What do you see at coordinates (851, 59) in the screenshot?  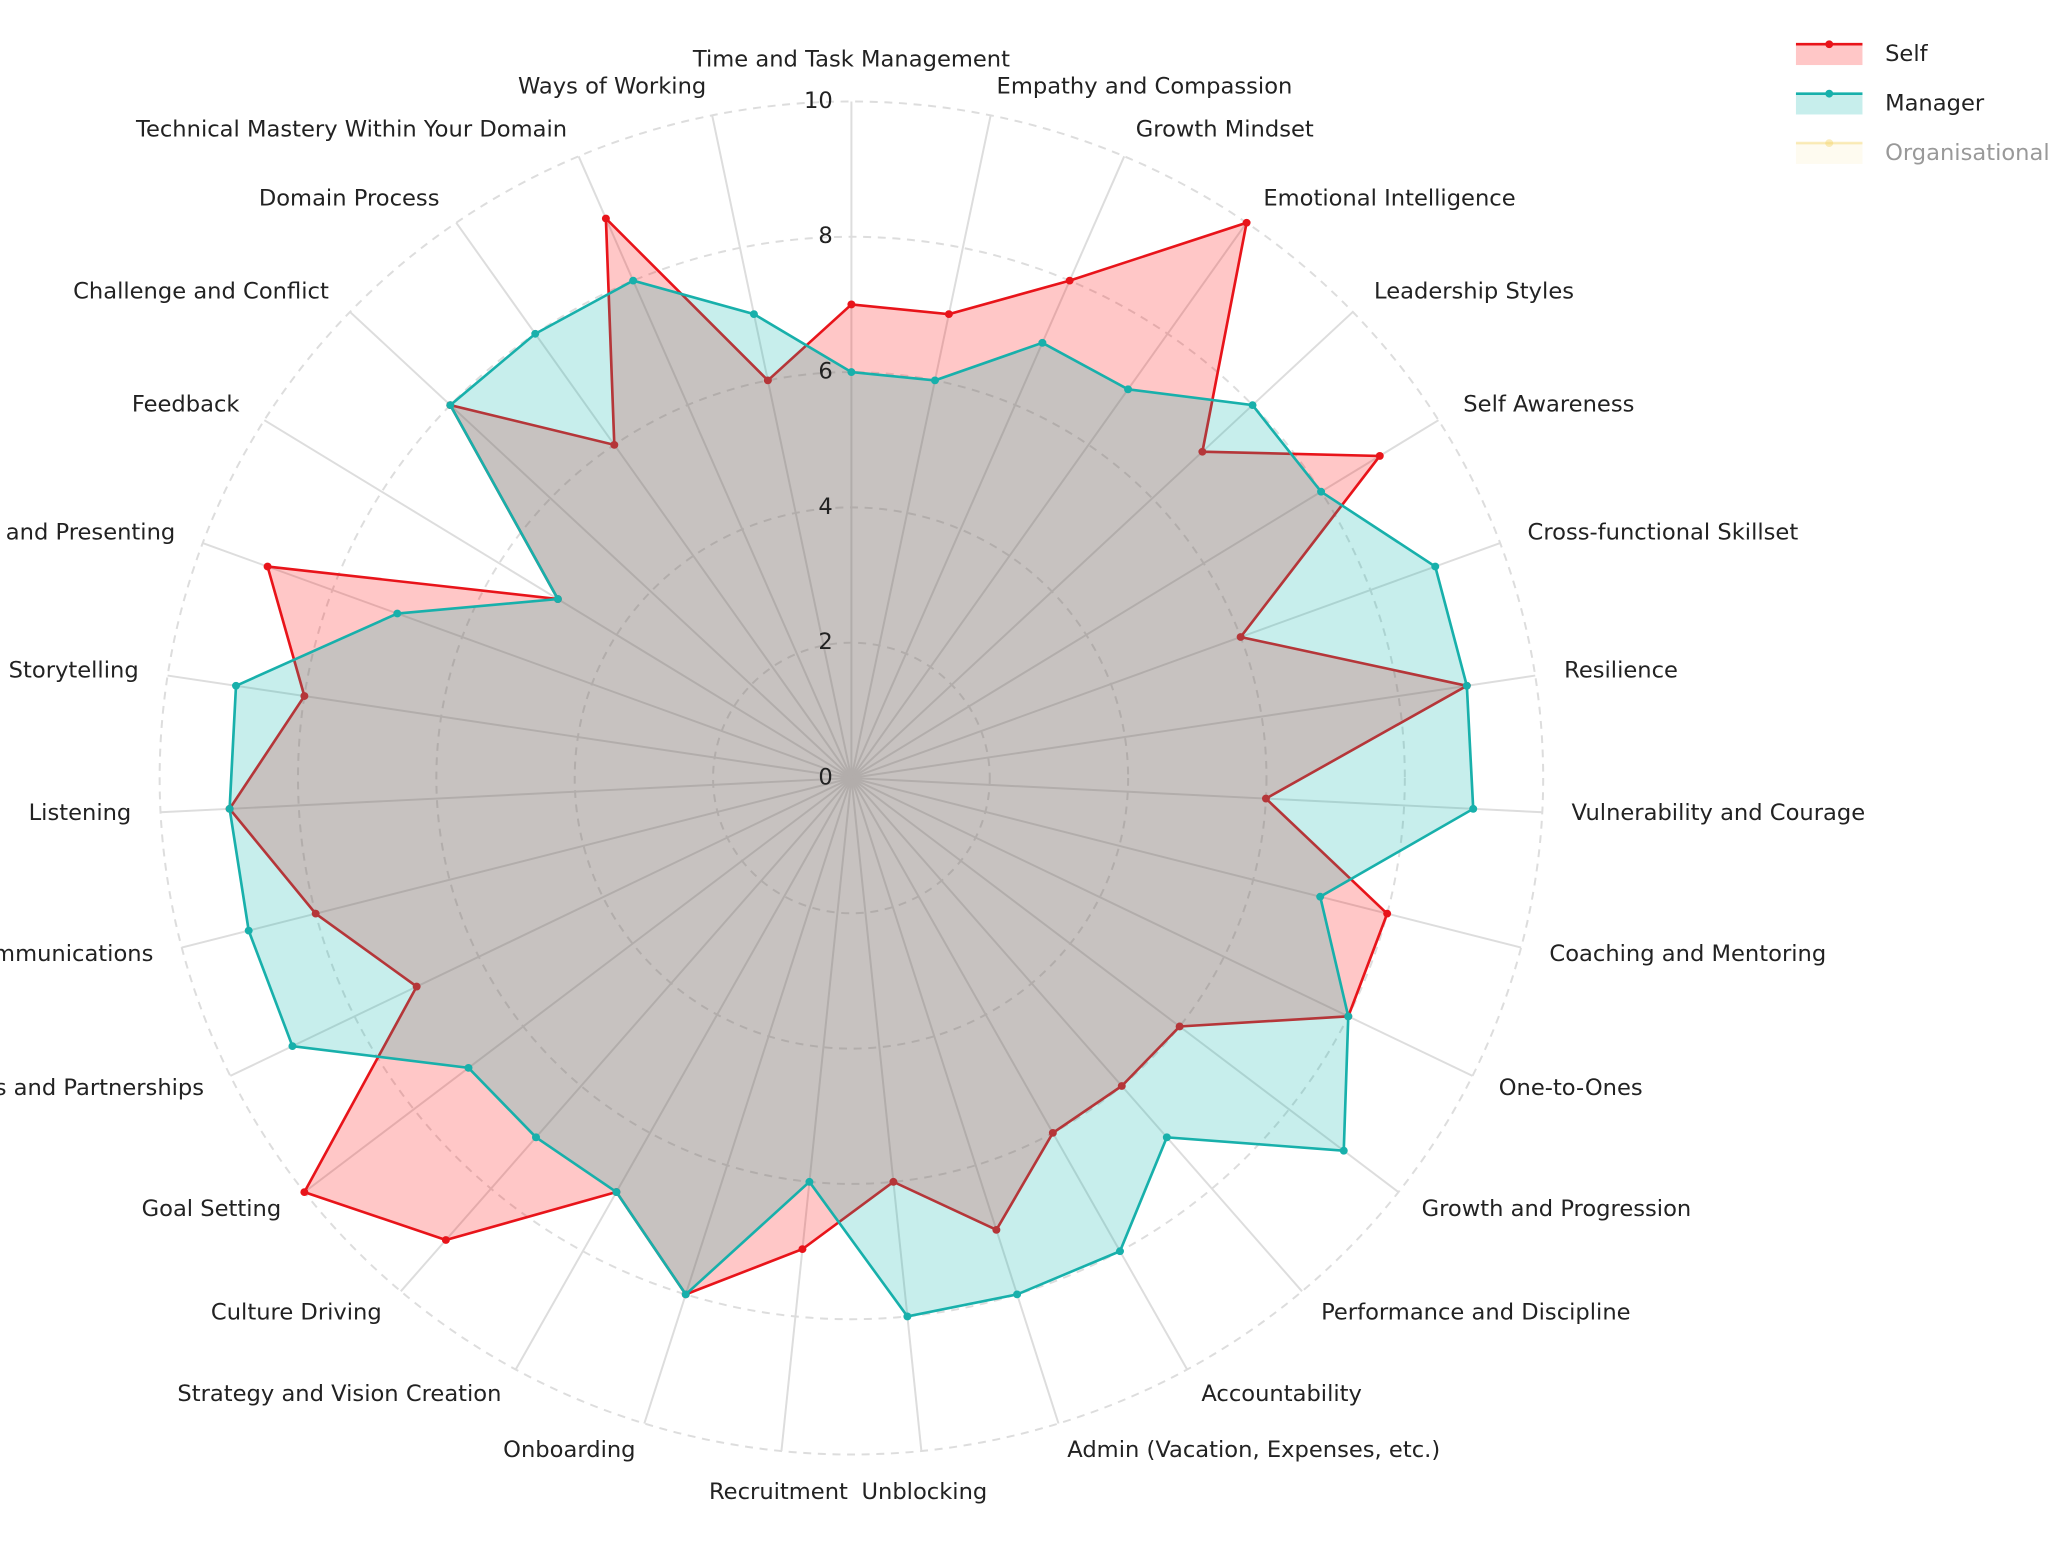 I see `category-label: Time and Task Management` at bounding box center [851, 59].